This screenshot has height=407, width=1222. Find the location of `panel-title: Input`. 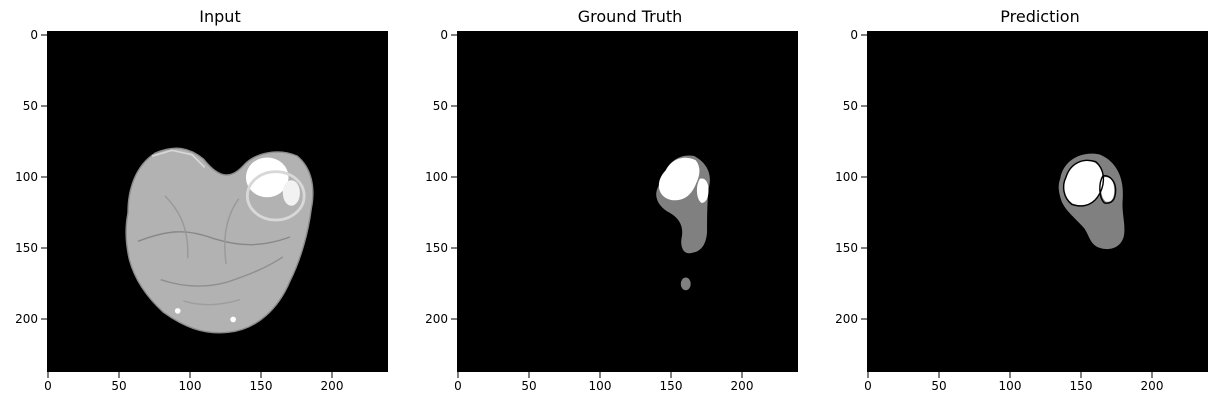

panel-title: Input is located at coordinates (220, 16).